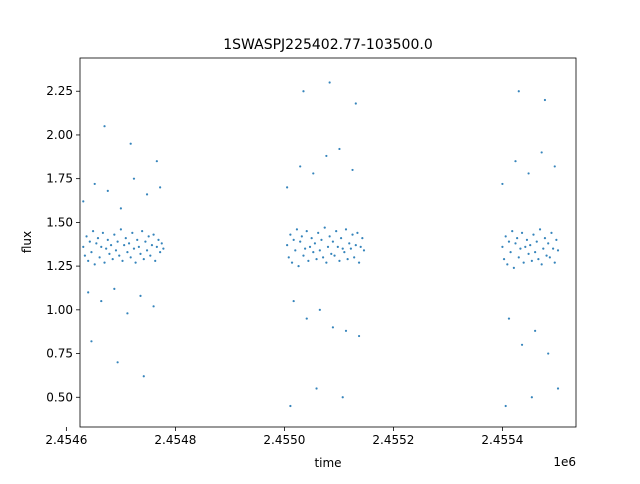 The height and width of the screenshot is (484, 640). Describe the element at coordinates (59, 179) in the screenshot. I see `y-tick-label: 1.75` at that location.